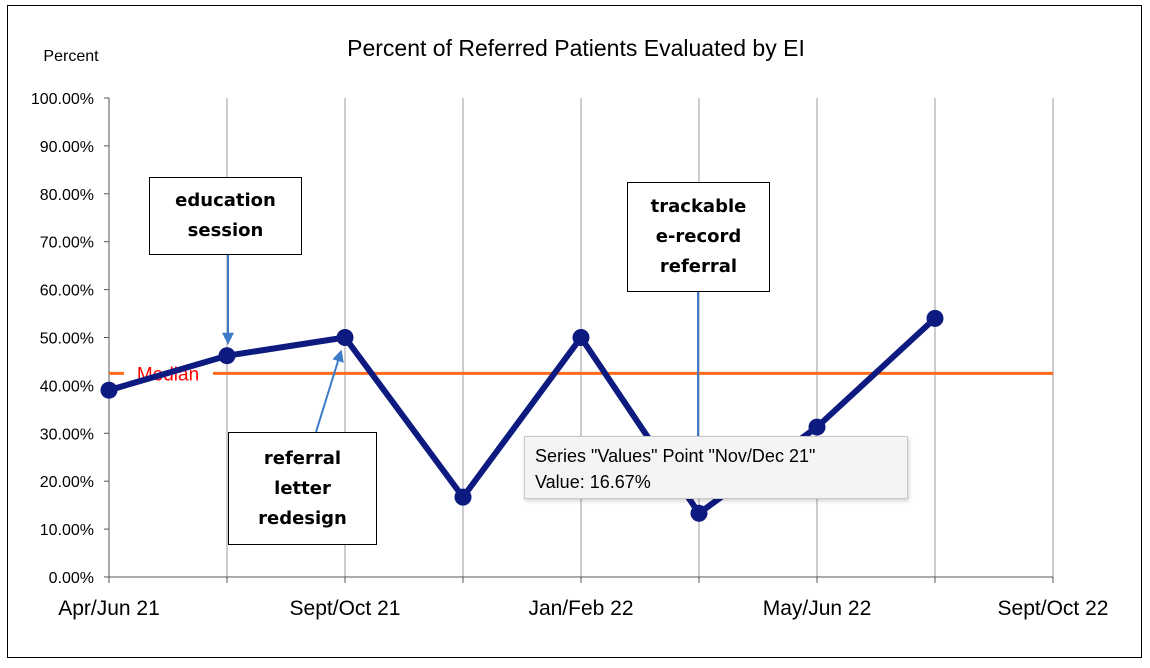 The height and width of the screenshot is (668, 1150). I want to click on y-tick-label: 50.00%, so click(67, 339).